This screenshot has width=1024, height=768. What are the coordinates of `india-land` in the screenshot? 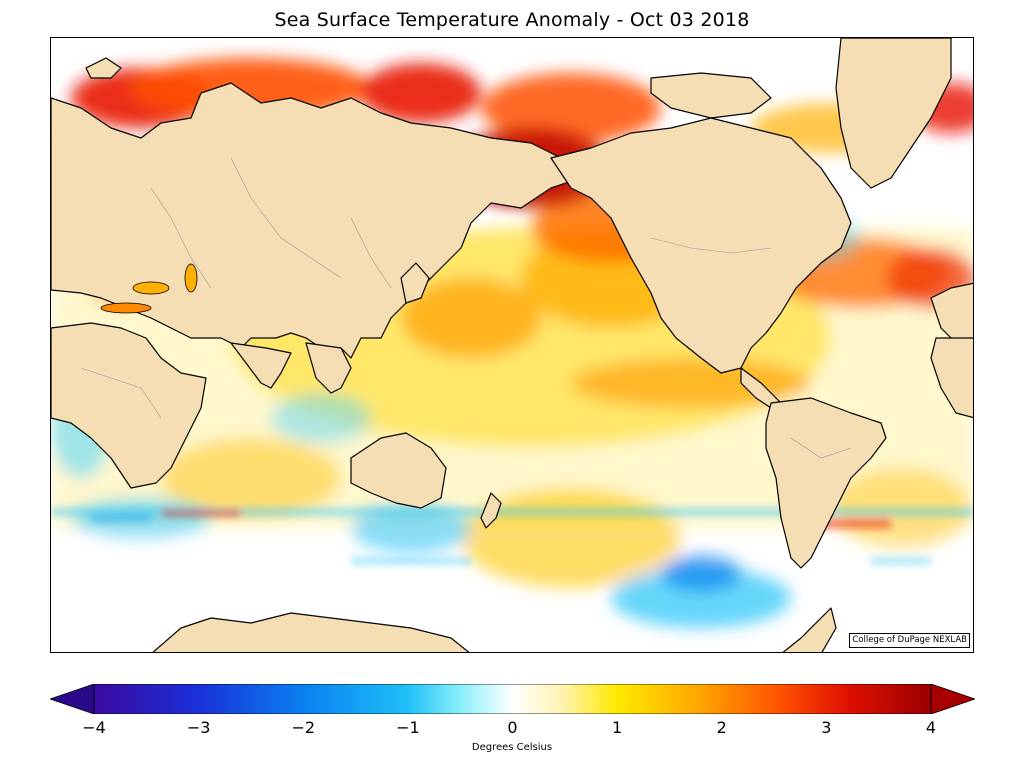 It's located at (261, 365).